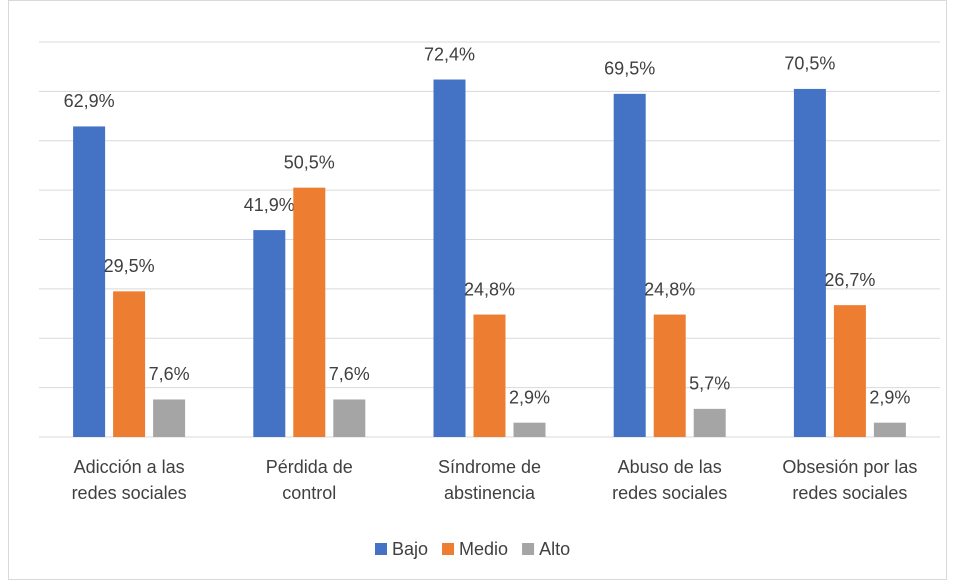  What do you see at coordinates (309, 467) in the screenshot?
I see `x-tick-label: Pérdida de` at bounding box center [309, 467].